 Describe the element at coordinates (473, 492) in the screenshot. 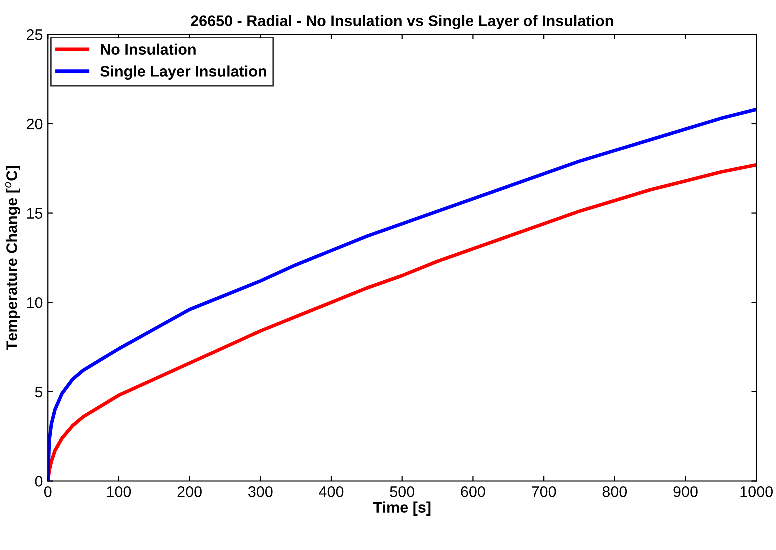

I see `x-tick-label: 600` at that location.